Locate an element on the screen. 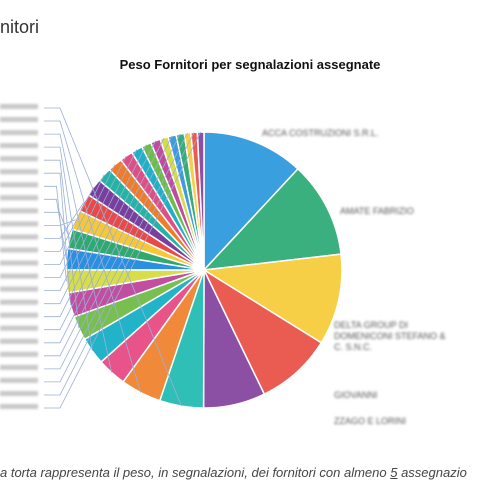 The height and width of the screenshot is (500, 500). slice-label: GIOVANNI is located at coordinates (355, 395).